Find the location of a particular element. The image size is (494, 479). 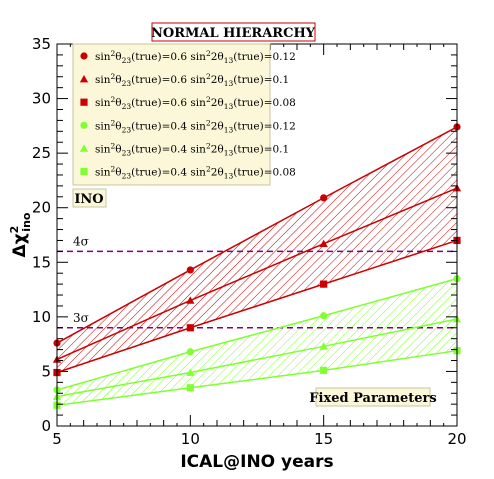

x-tick-label-0: 5 is located at coordinates (57, 439).